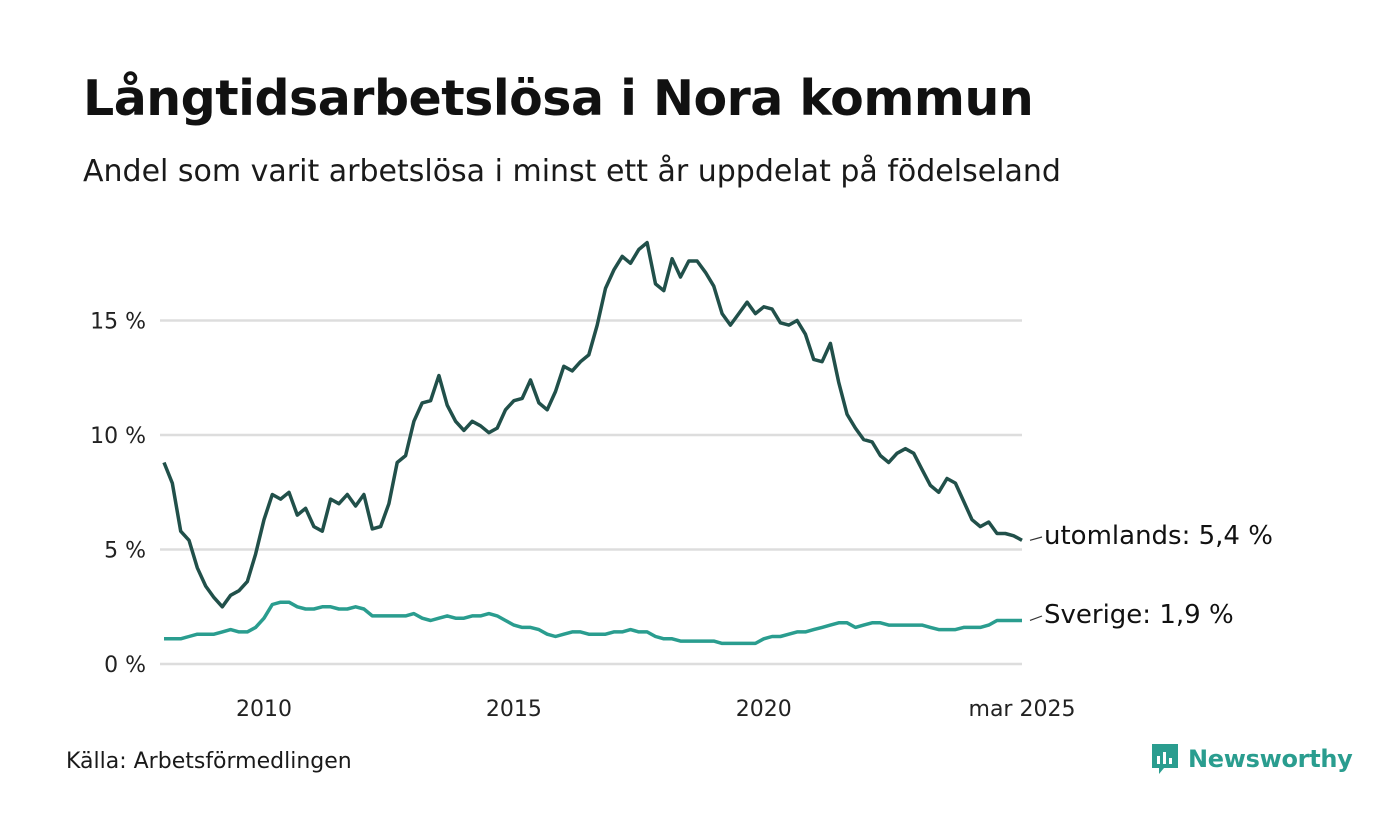 The width and height of the screenshot is (1400, 840). I want to click on end-label-sverige: Sverige: 1,9 %, so click(1139, 615).